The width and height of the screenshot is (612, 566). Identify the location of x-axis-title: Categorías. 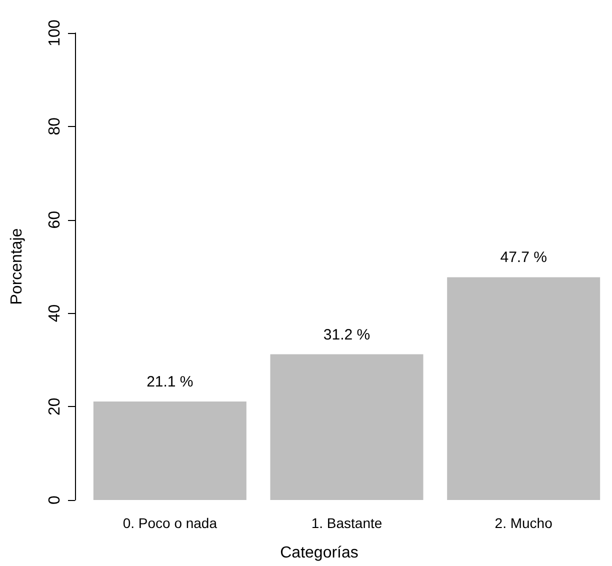
(319, 553).